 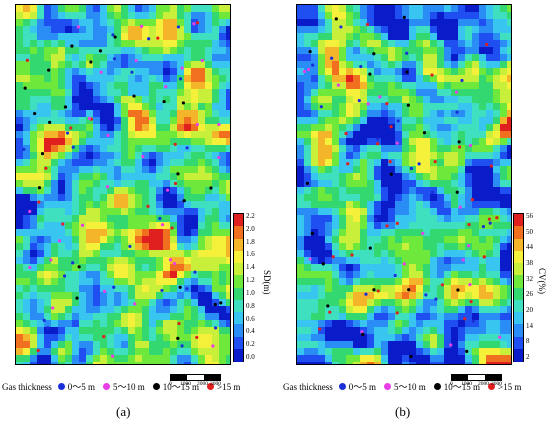 I want to click on legend-label-10-15: 10～15 m, so click(x=462, y=387).